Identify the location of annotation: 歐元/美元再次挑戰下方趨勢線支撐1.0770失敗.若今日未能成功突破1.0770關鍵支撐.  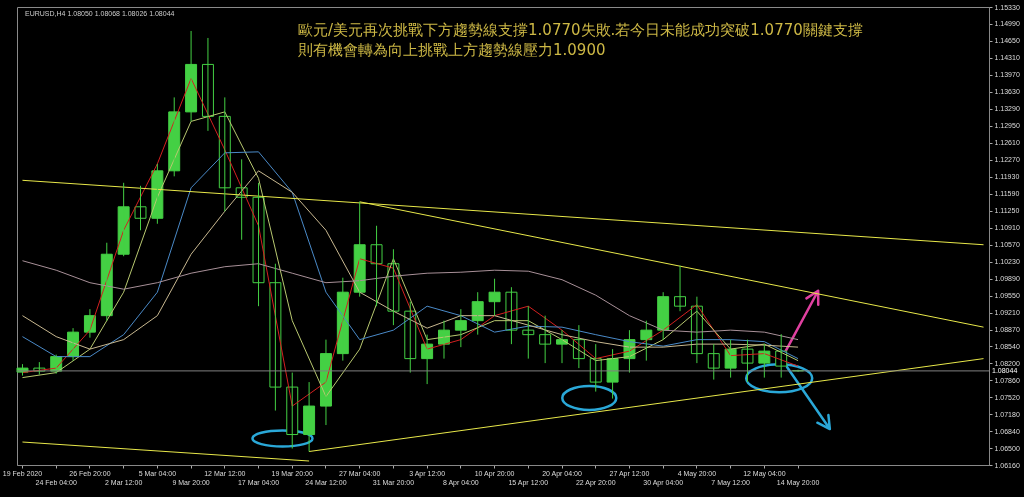
(580, 30).